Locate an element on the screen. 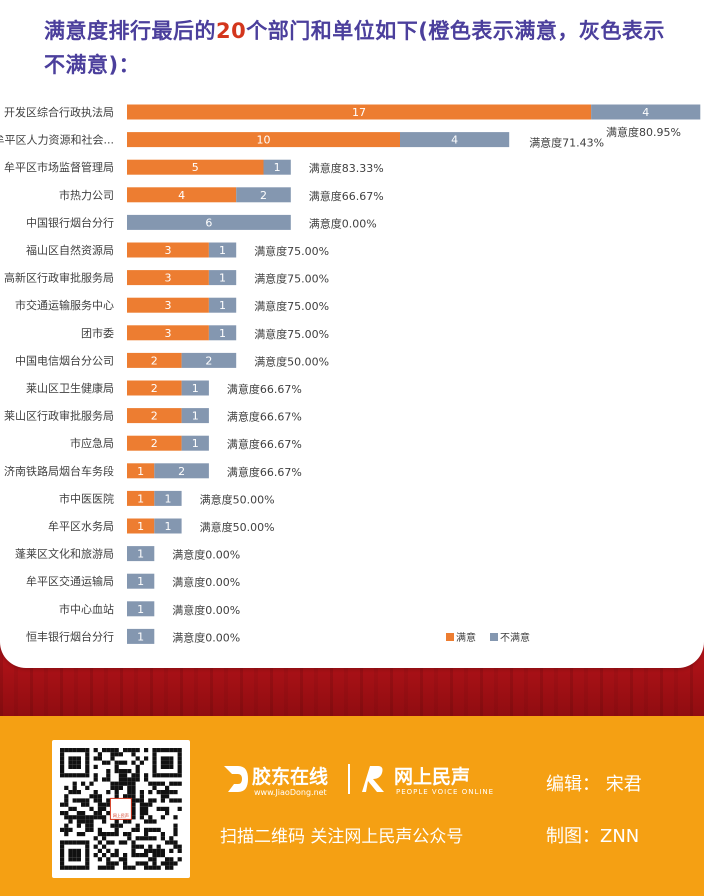  legend-label-unsatisfied: 不满意 is located at coordinates (515, 637).